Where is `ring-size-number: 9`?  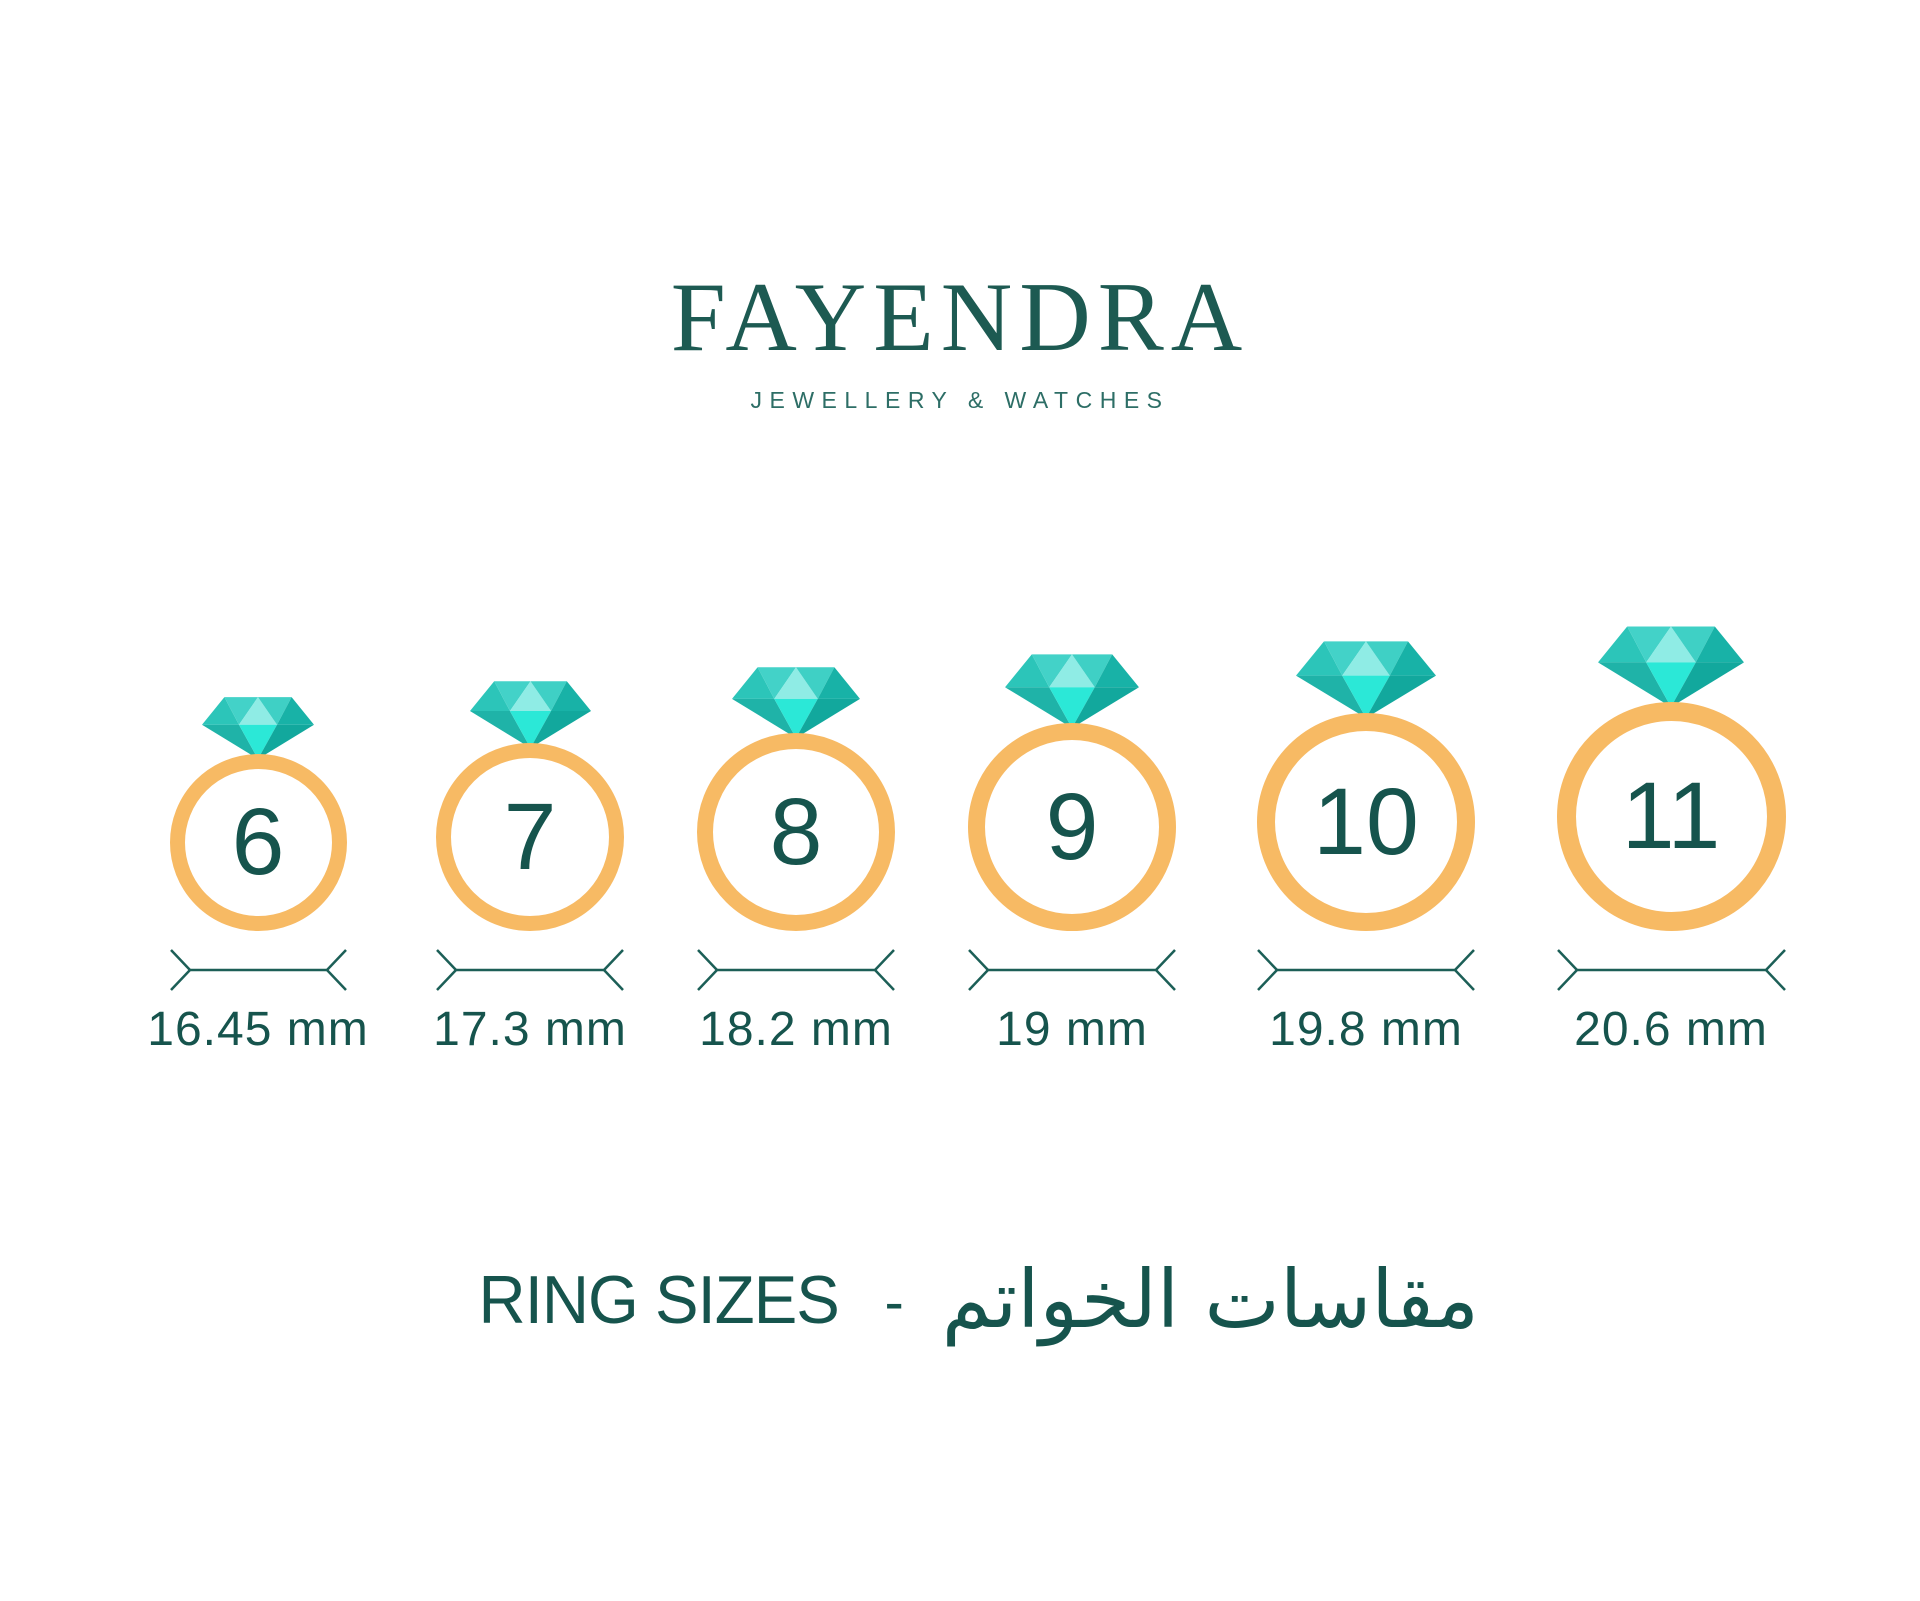
ring-size-number: 9 is located at coordinates (1072, 826).